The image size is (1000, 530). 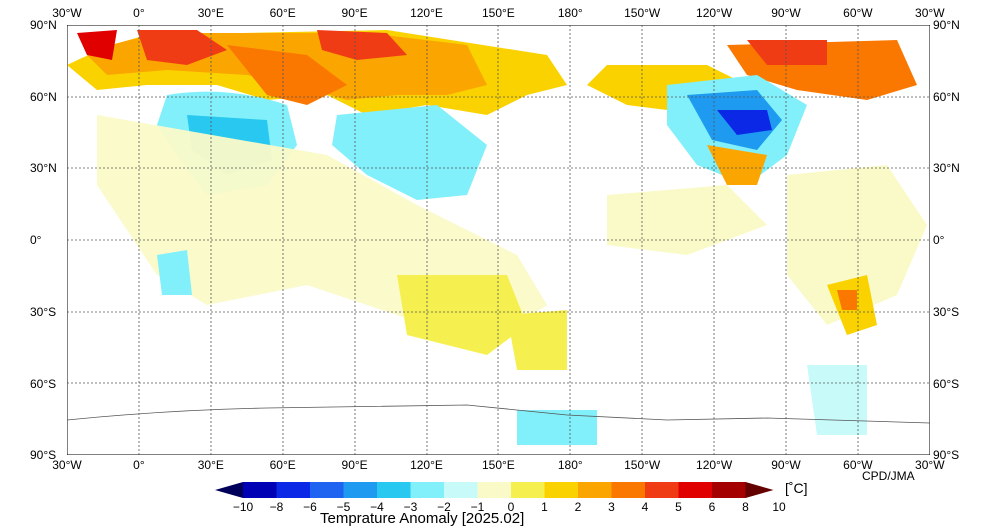 I want to click on colorbar-tick-label: −3, so click(x=410, y=507).